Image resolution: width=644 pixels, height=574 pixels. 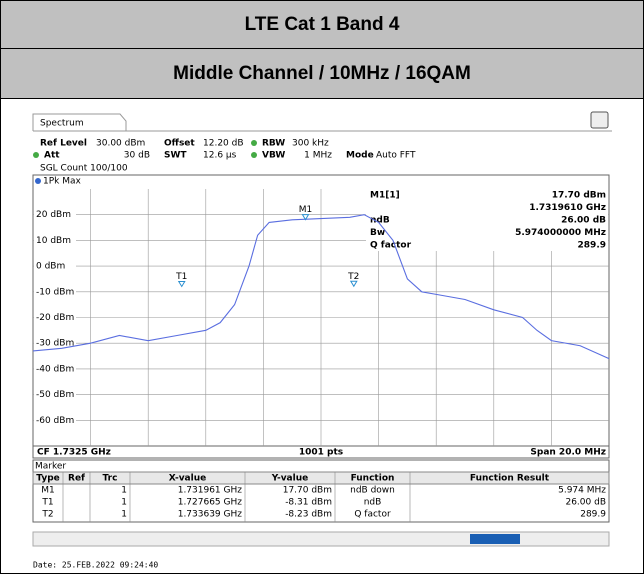 I want to click on setting: 300 kHz, so click(x=310, y=144).